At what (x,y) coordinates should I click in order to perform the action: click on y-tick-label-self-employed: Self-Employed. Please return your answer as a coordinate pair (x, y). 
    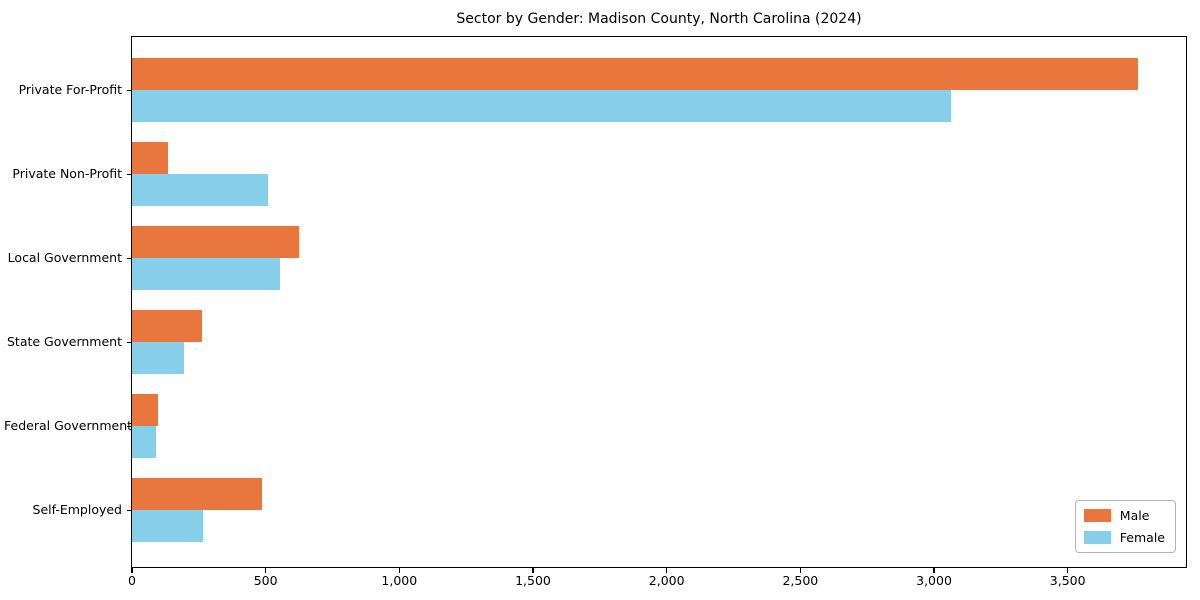
    Looking at the image, I should click on (77, 509).